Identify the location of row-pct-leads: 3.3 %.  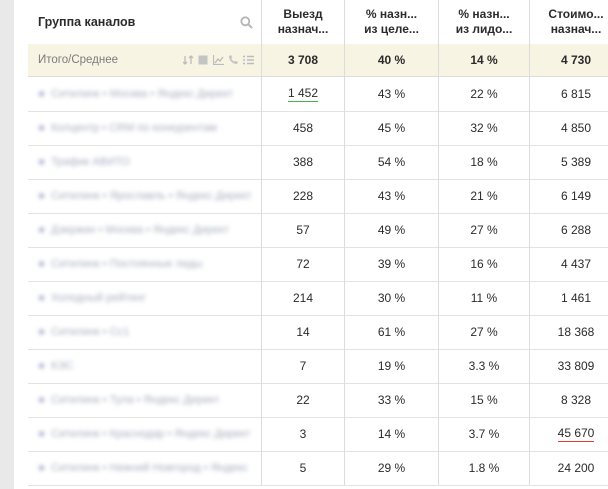
(484, 366).